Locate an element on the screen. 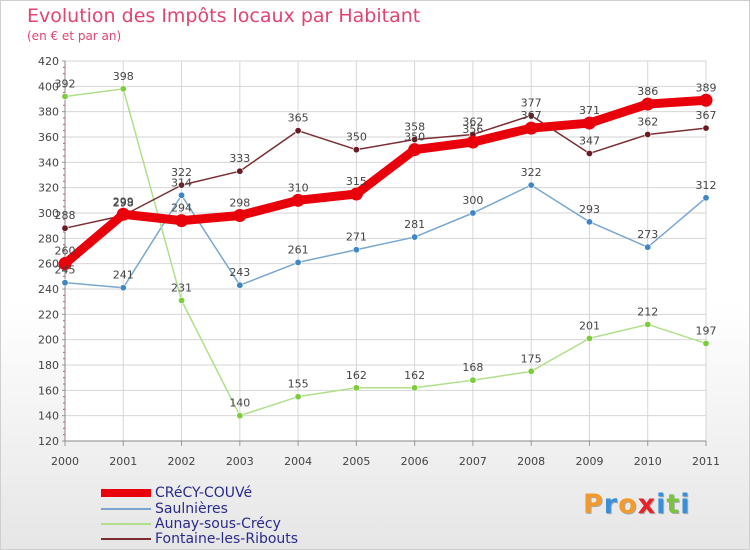 The height and width of the screenshot is (550, 750). data-label: 347 is located at coordinates (589, 140).